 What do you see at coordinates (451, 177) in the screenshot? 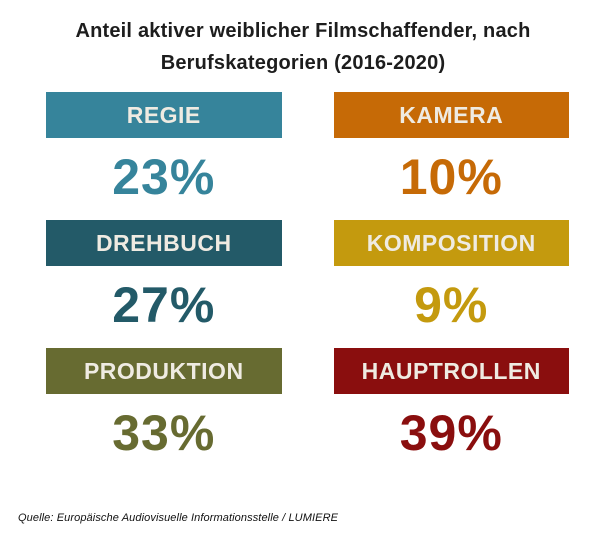
I see `percent-value-kamera: 10%` at bounding box center [451, 177].